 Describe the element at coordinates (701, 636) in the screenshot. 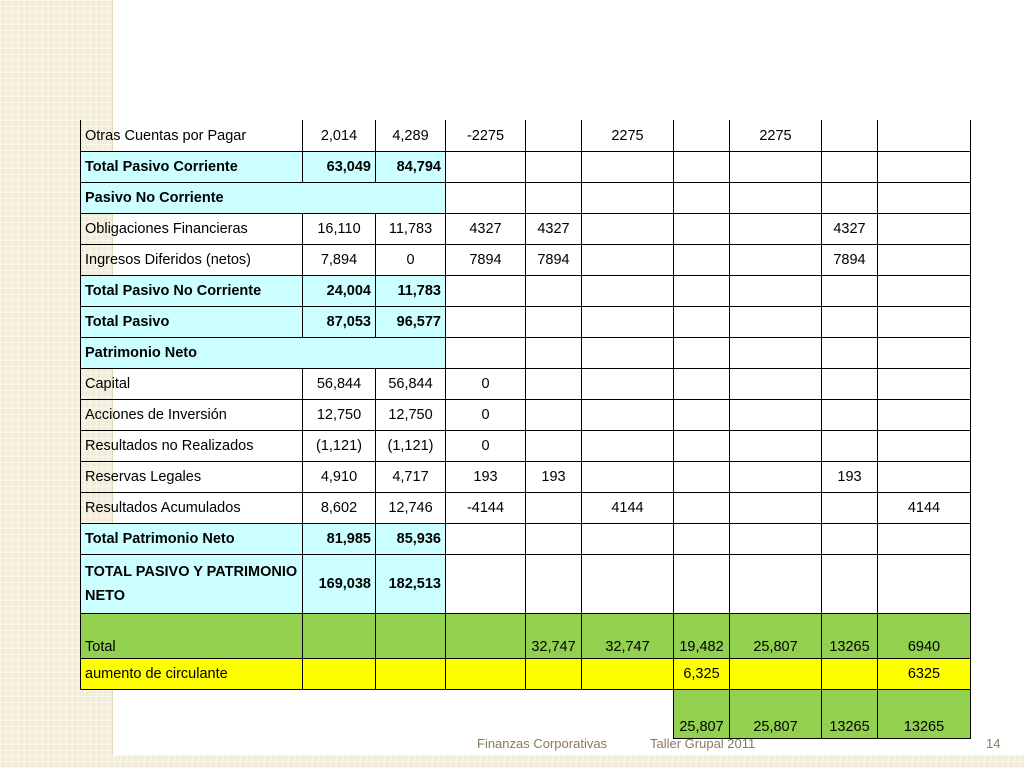

I see `cell: 19,482` at that location.